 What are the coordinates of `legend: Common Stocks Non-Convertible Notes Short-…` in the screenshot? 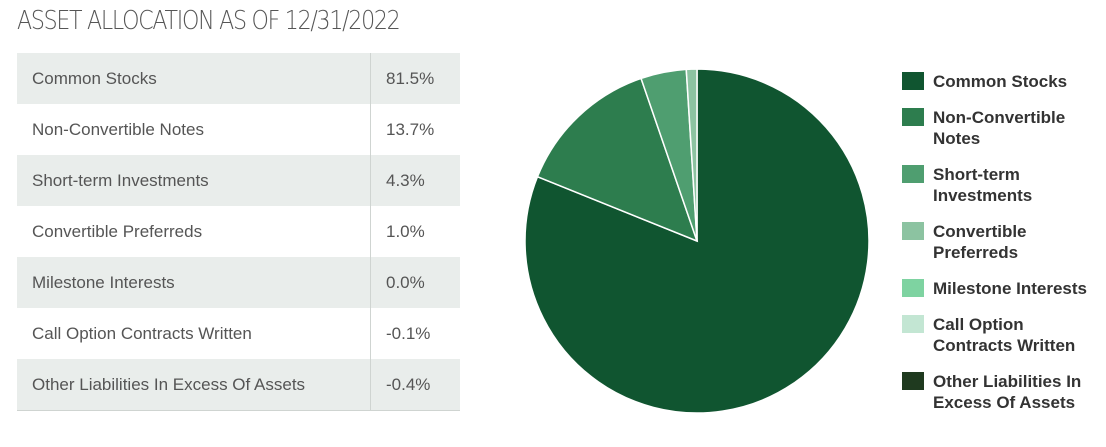 It's located at (1002, 249).